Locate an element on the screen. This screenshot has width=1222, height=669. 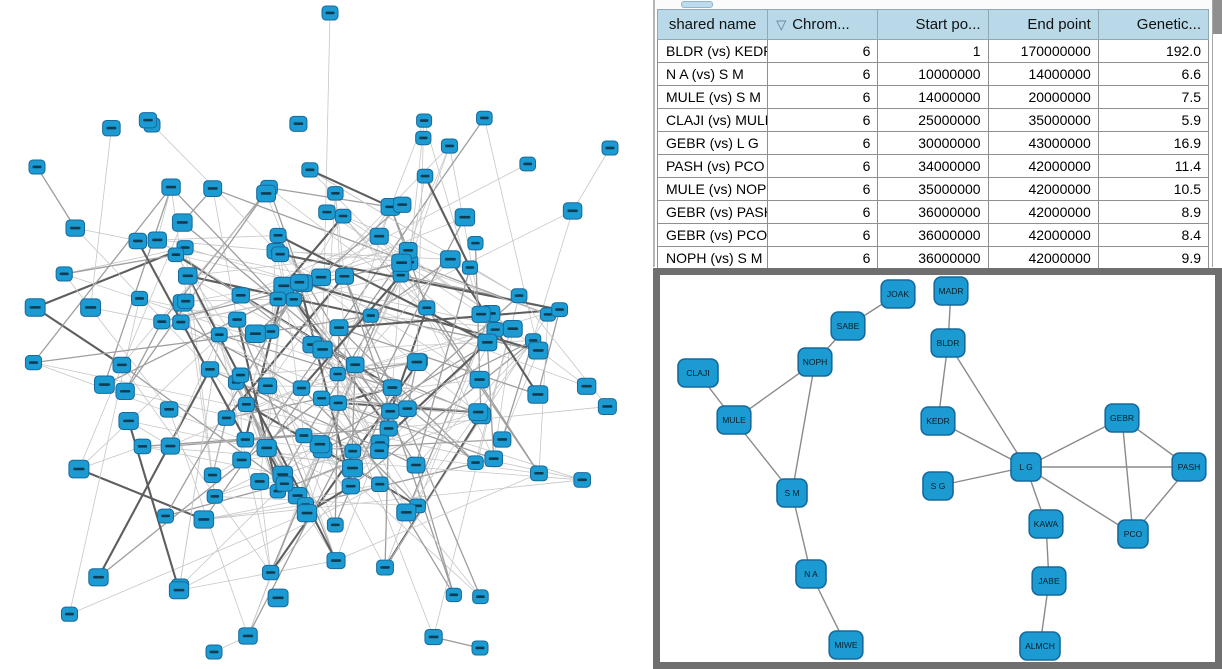
table-cell: BLDR (vs) KEDR is located at coordinates (712, 51).